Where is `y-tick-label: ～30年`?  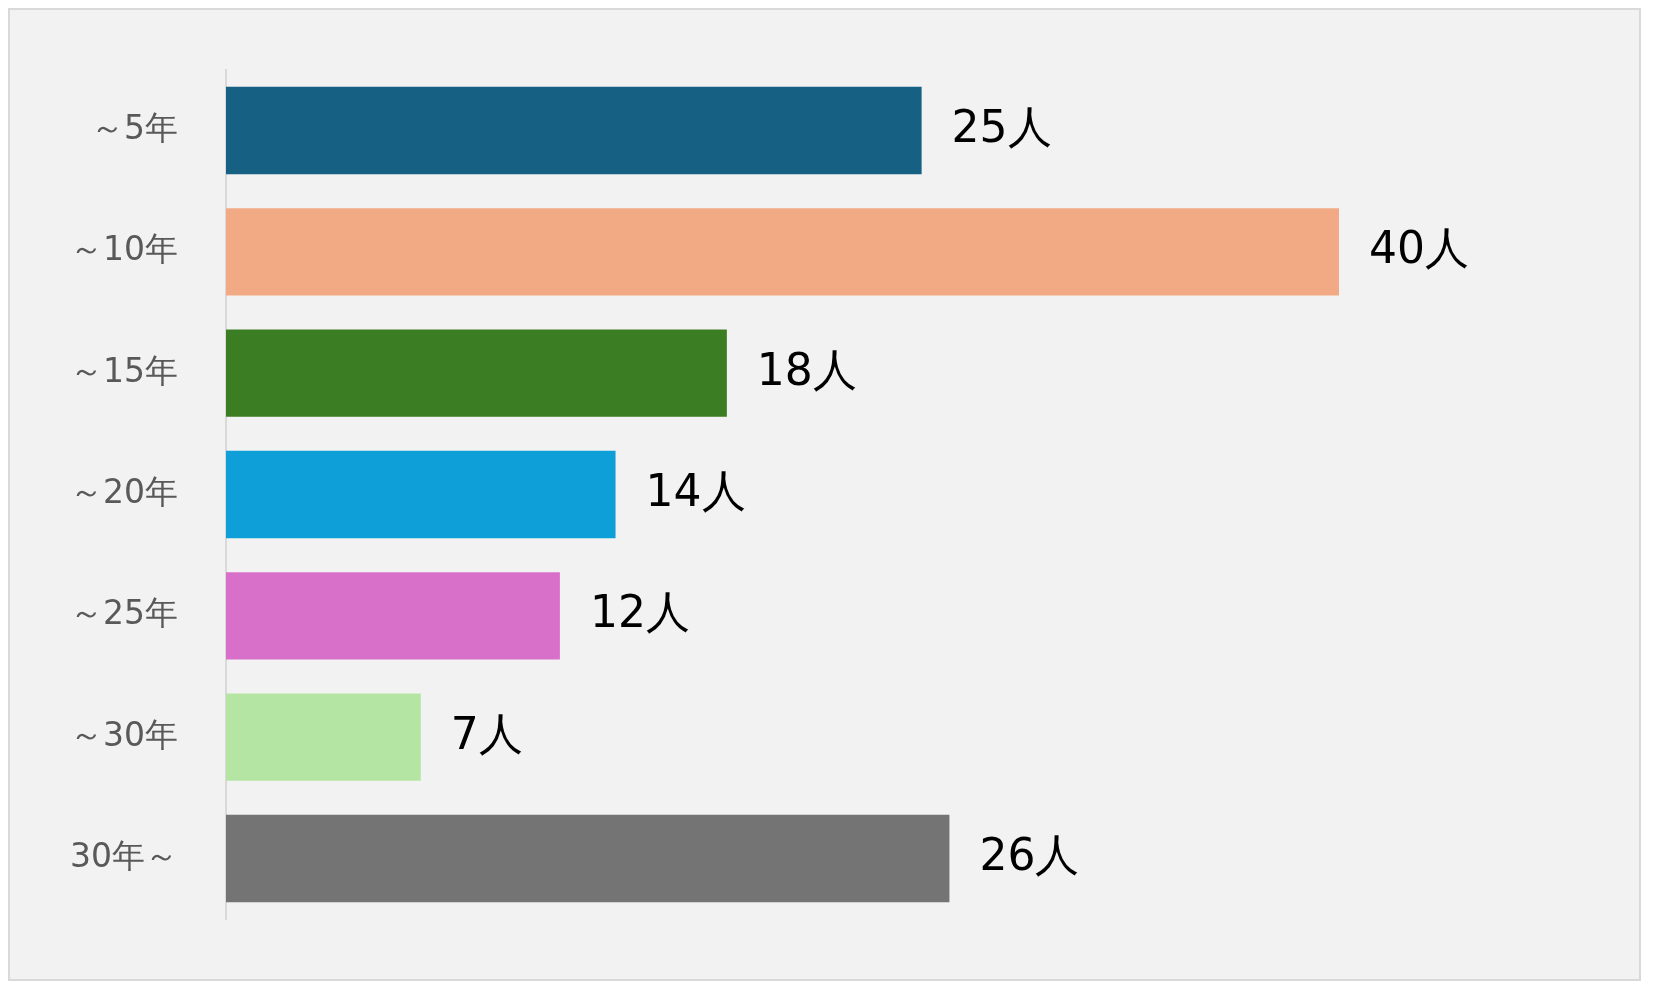
y-tick-label: ～30年 is located at coordinates (123, 734).